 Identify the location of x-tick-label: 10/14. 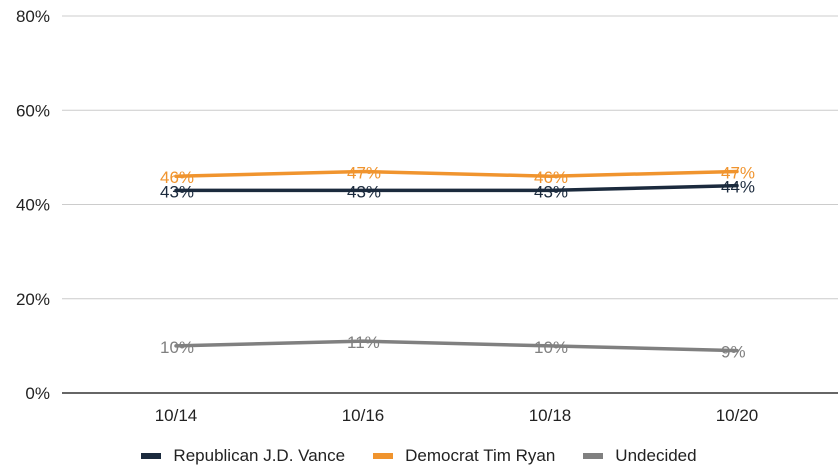
(176, 415).